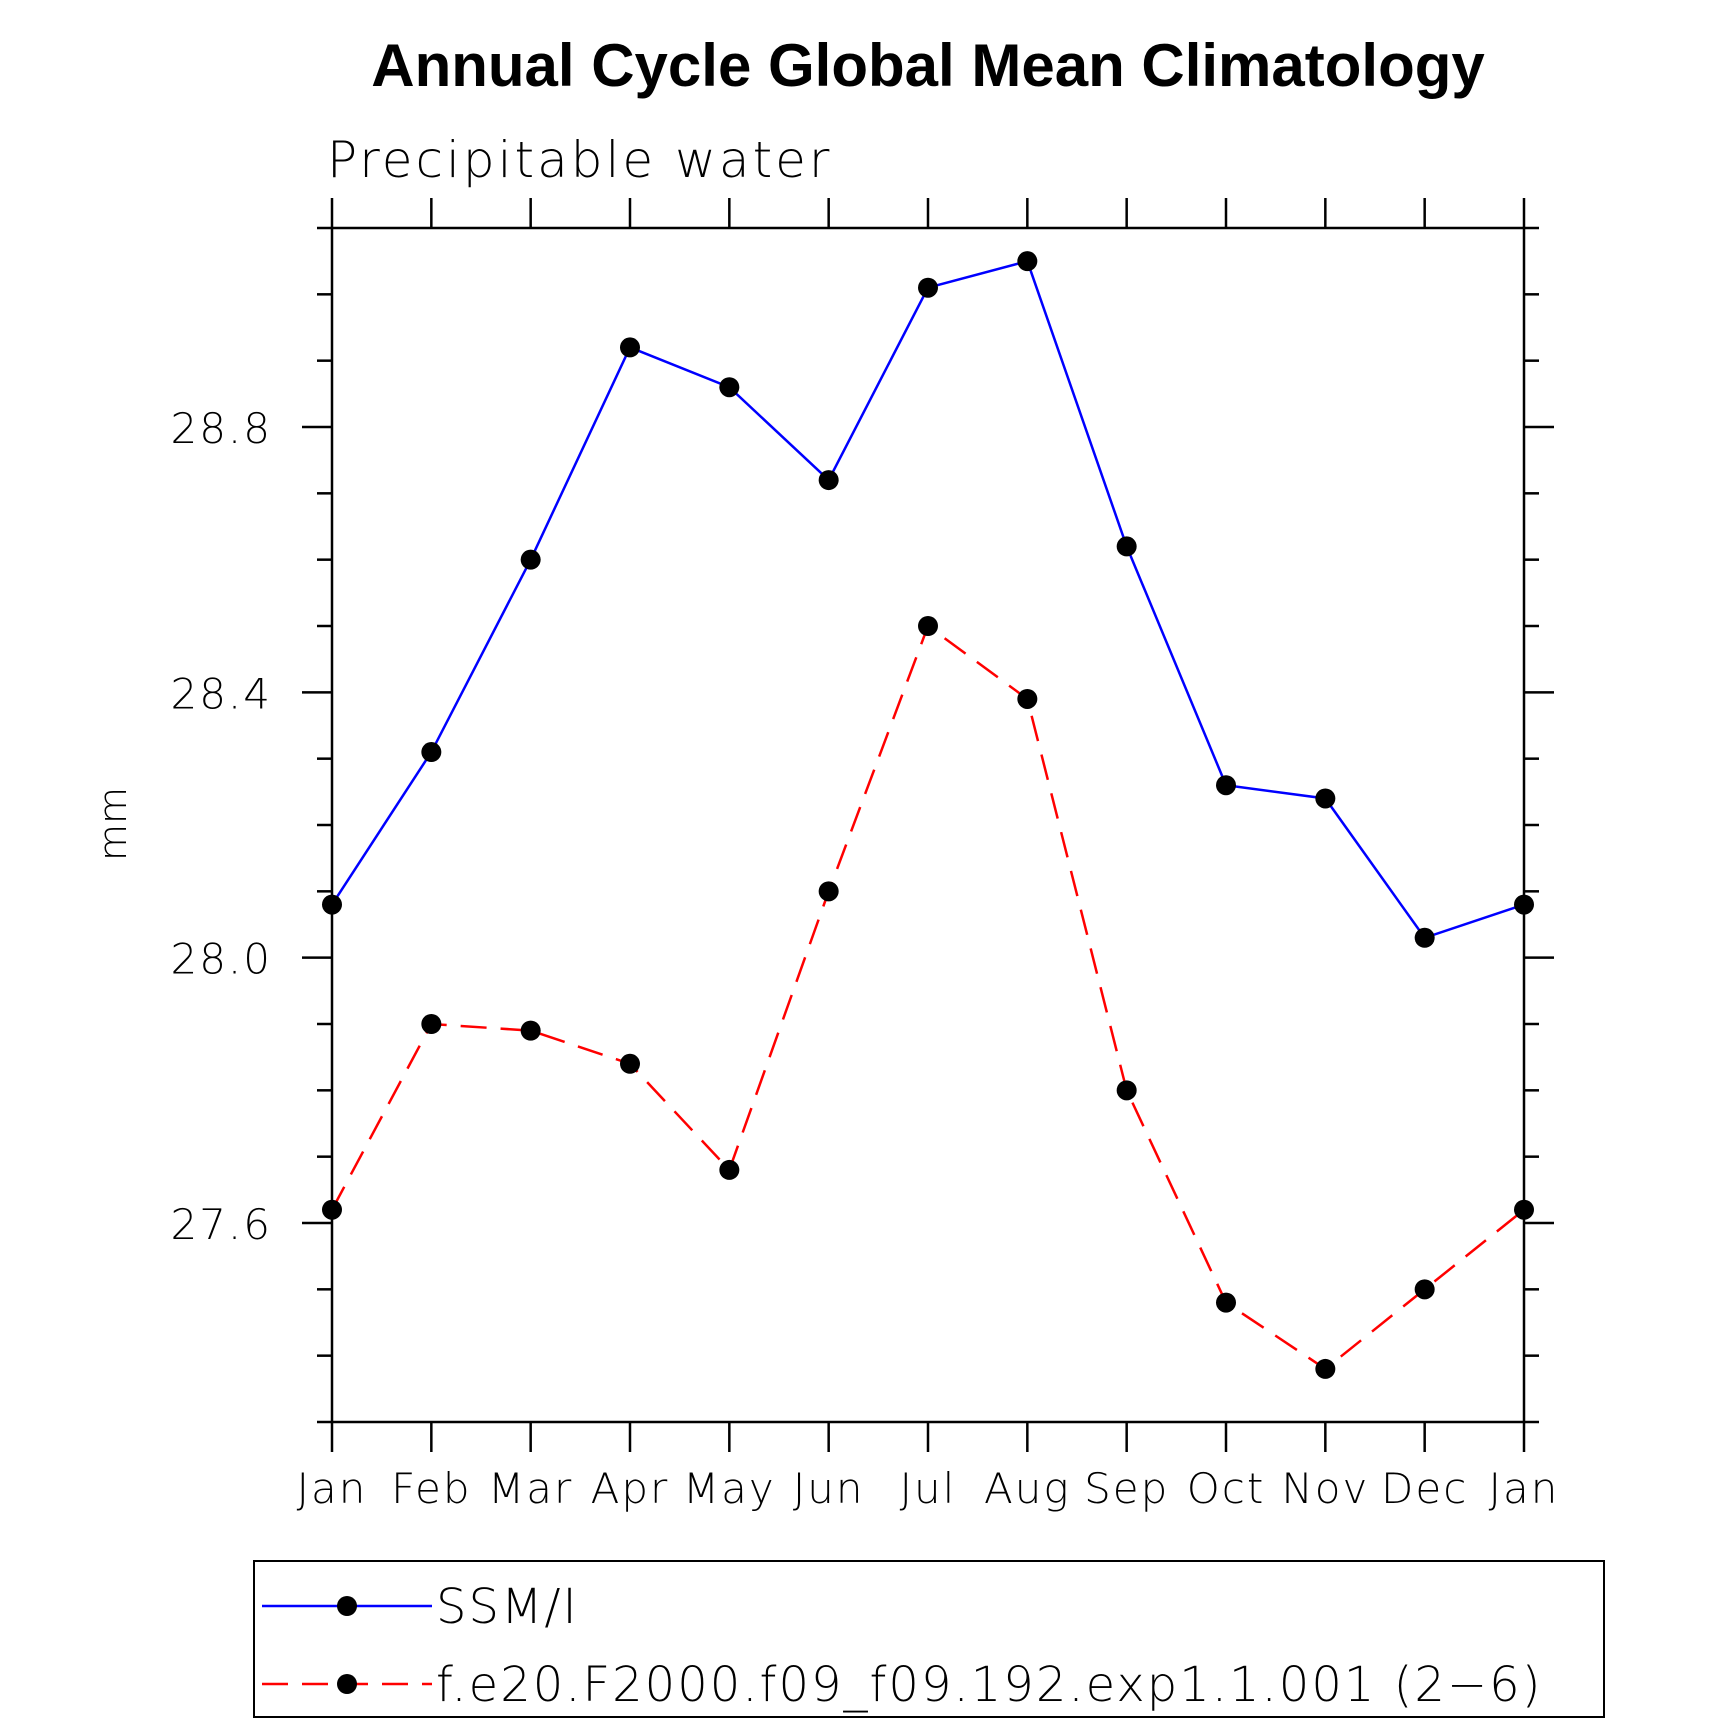 The image size is (1710, 1724). Describe the element at coordinates (507, 1607) in the screenshot. I see `legend-label-0: SSM/I` at that location.